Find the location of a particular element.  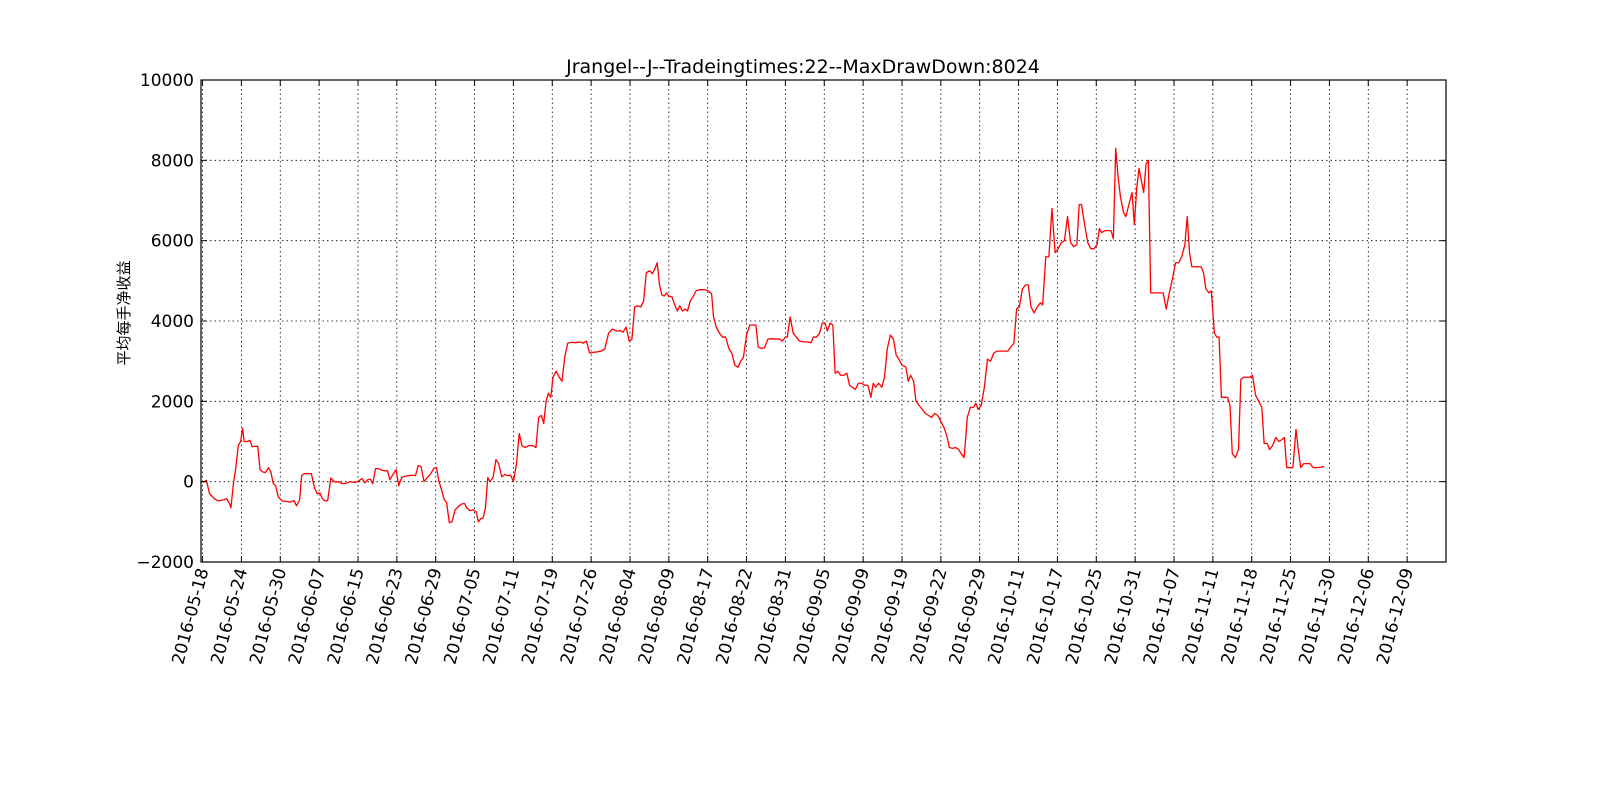

x-tick-label: 2016-12-09 is located at coordinates (1395, 616).